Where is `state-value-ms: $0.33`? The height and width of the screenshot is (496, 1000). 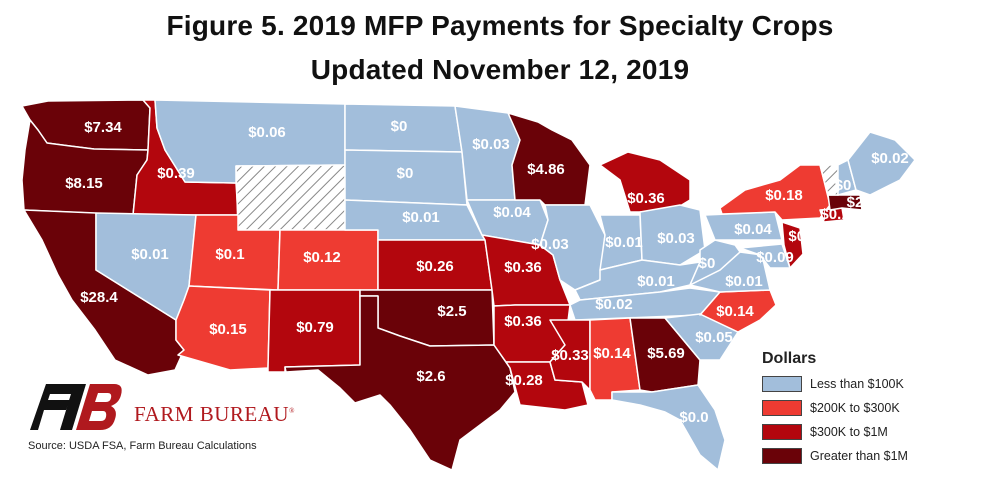
state-value-ms: $0.33 is located at coordinates (570, 355).